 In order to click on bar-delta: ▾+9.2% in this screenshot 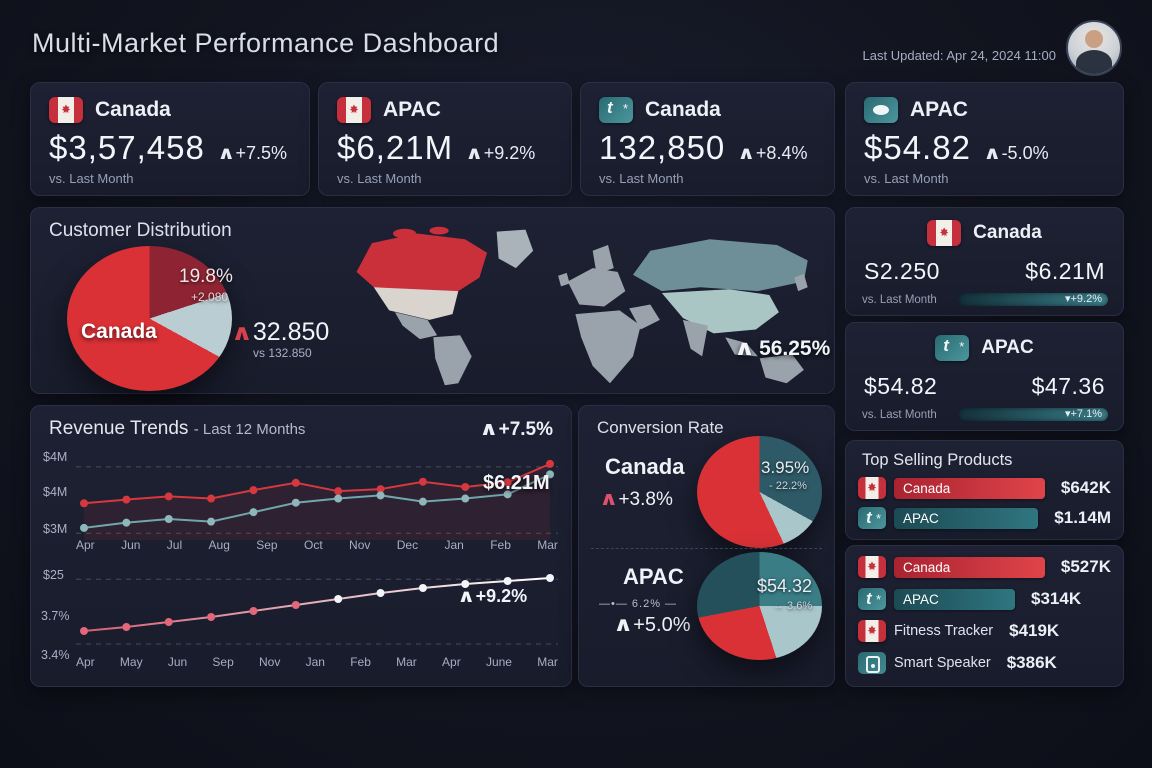, I will do `click(1083, 299)`.